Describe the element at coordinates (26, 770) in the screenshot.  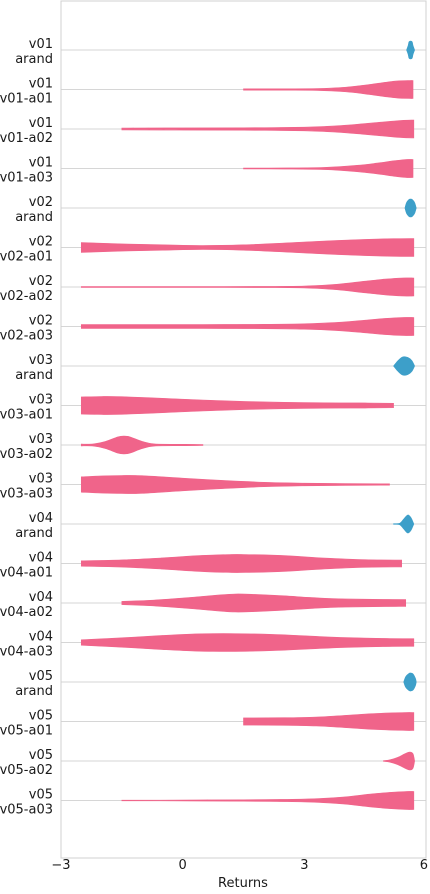
I see `y-label-variant: v05-a02` at that location.